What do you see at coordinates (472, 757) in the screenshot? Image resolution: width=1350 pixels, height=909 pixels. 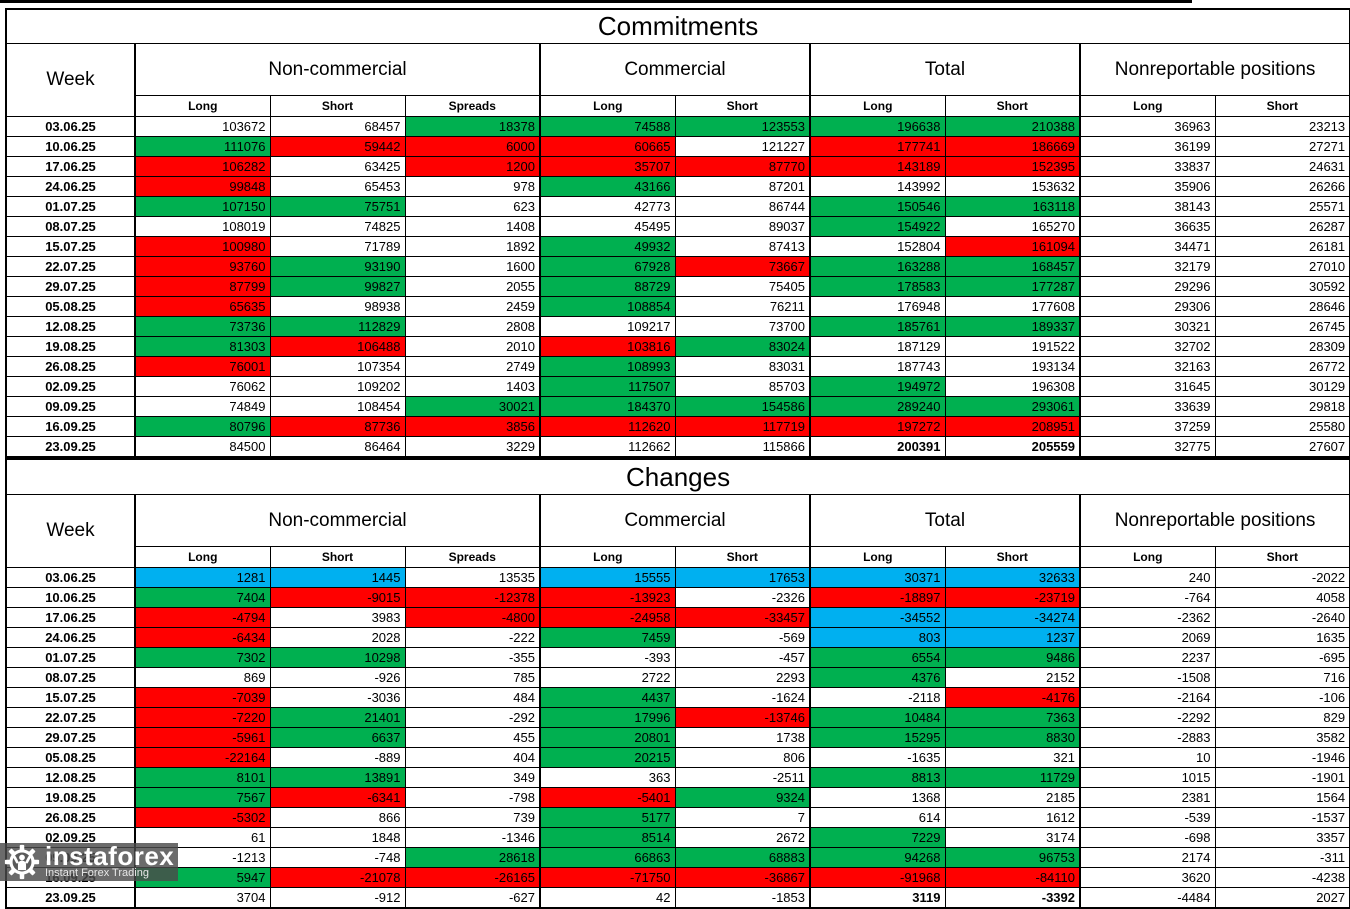 I see `value-cell: 404` at bounding box center [472, 757].